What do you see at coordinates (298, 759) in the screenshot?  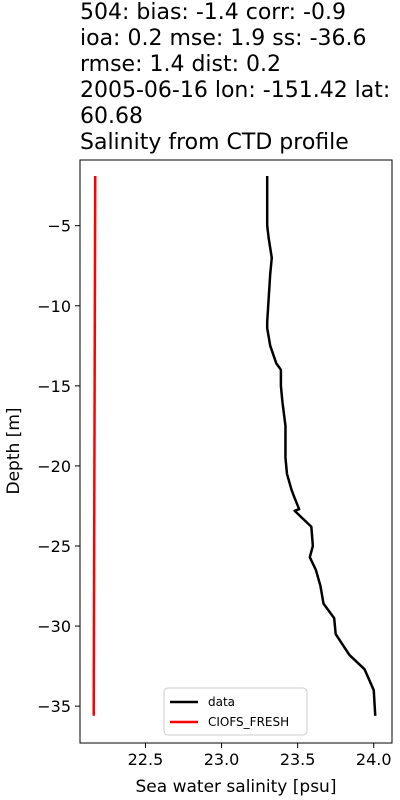 I see `x-tick-label: 23.5` at bounding box center [298, 759].